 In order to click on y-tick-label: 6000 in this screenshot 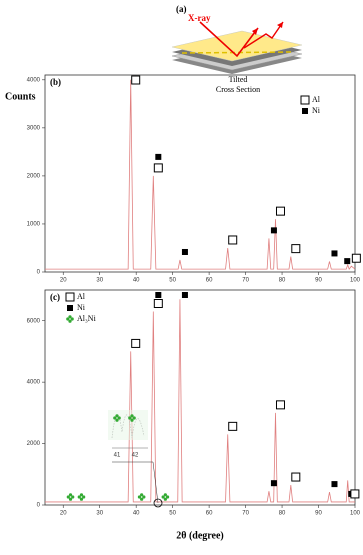, I will do `click(34, 321)`.